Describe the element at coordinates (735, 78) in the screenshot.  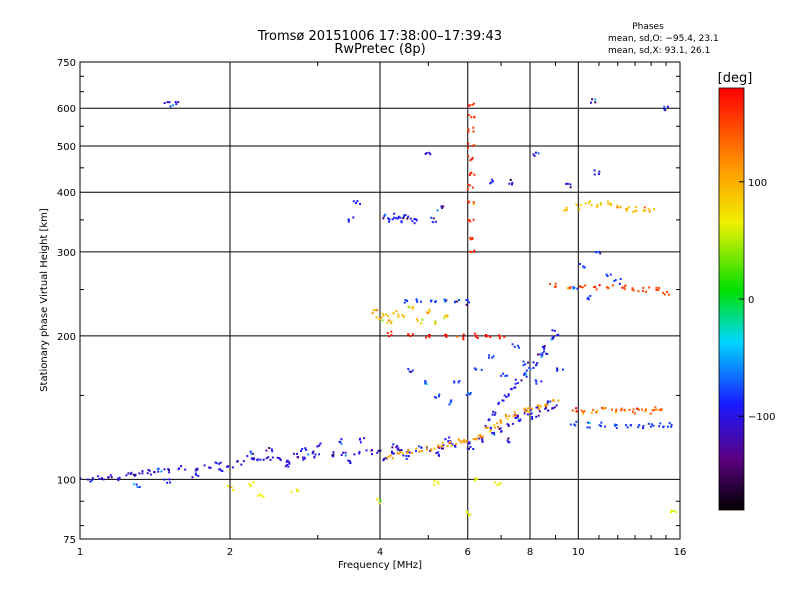
I see `colorbar-label: [deg]` at that location.